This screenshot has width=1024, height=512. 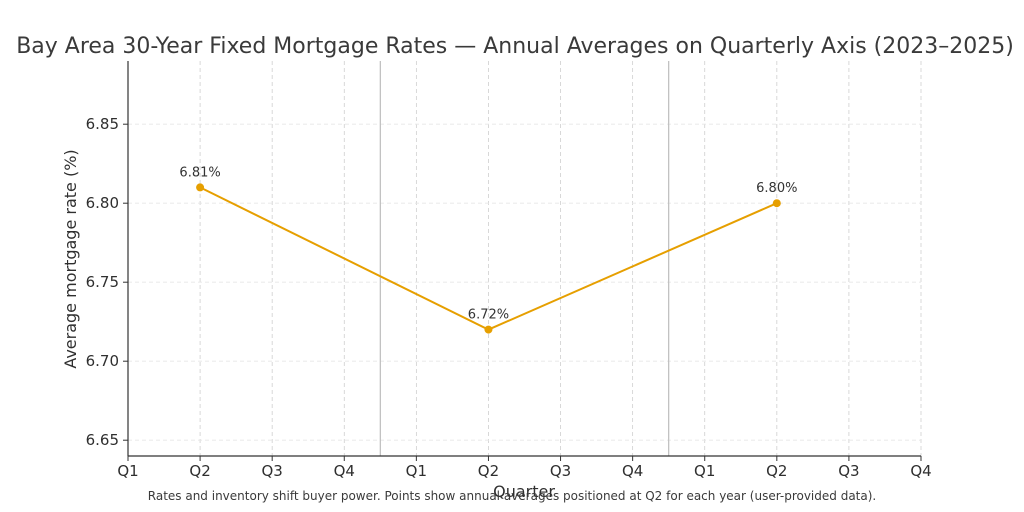 What do you see at coordinates (102, 203) in the screenshot?
I see `y-tick-label: 6.80` at bounding box center [102, 203].